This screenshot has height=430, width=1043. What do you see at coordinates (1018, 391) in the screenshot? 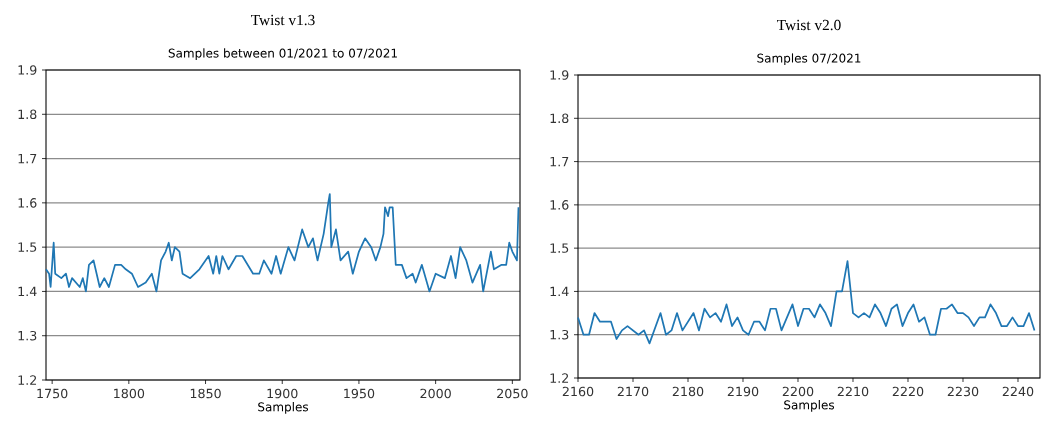
I see `x-tick-label: 2240` at bounding box center [1018, 391].